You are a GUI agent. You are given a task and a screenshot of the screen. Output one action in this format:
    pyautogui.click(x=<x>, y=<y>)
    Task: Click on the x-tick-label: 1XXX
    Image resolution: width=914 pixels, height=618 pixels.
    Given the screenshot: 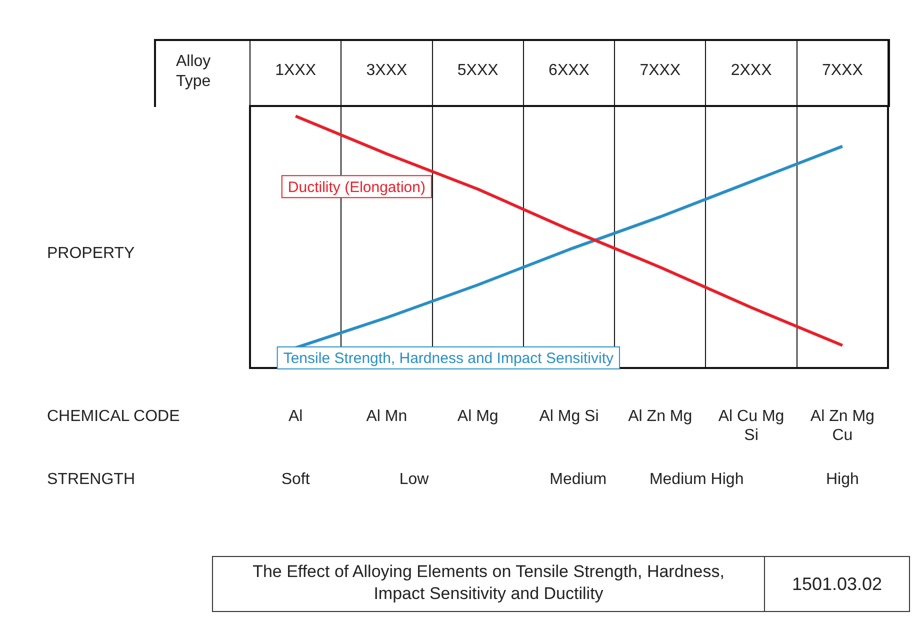 What is the action you would take?
    pyautogui.click(x=295, y=70)
    